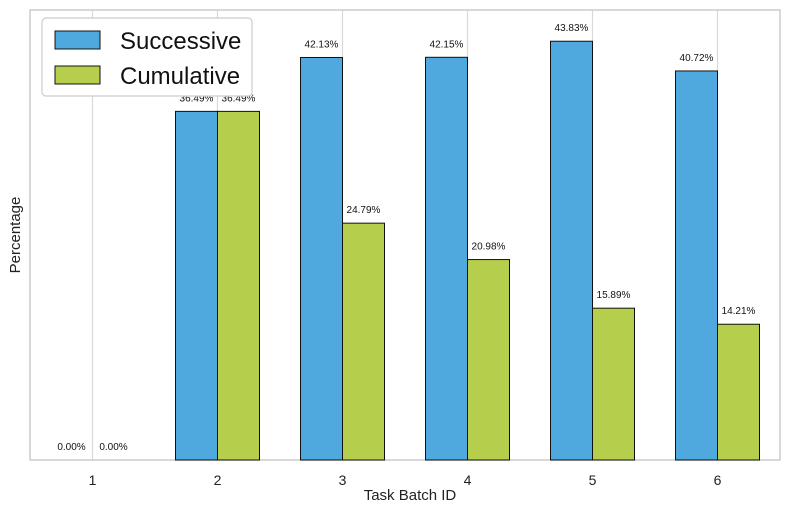  Describe the element at coordinates (343, 480) in the screenshot. I see `x-tick-label: 3` at that location.